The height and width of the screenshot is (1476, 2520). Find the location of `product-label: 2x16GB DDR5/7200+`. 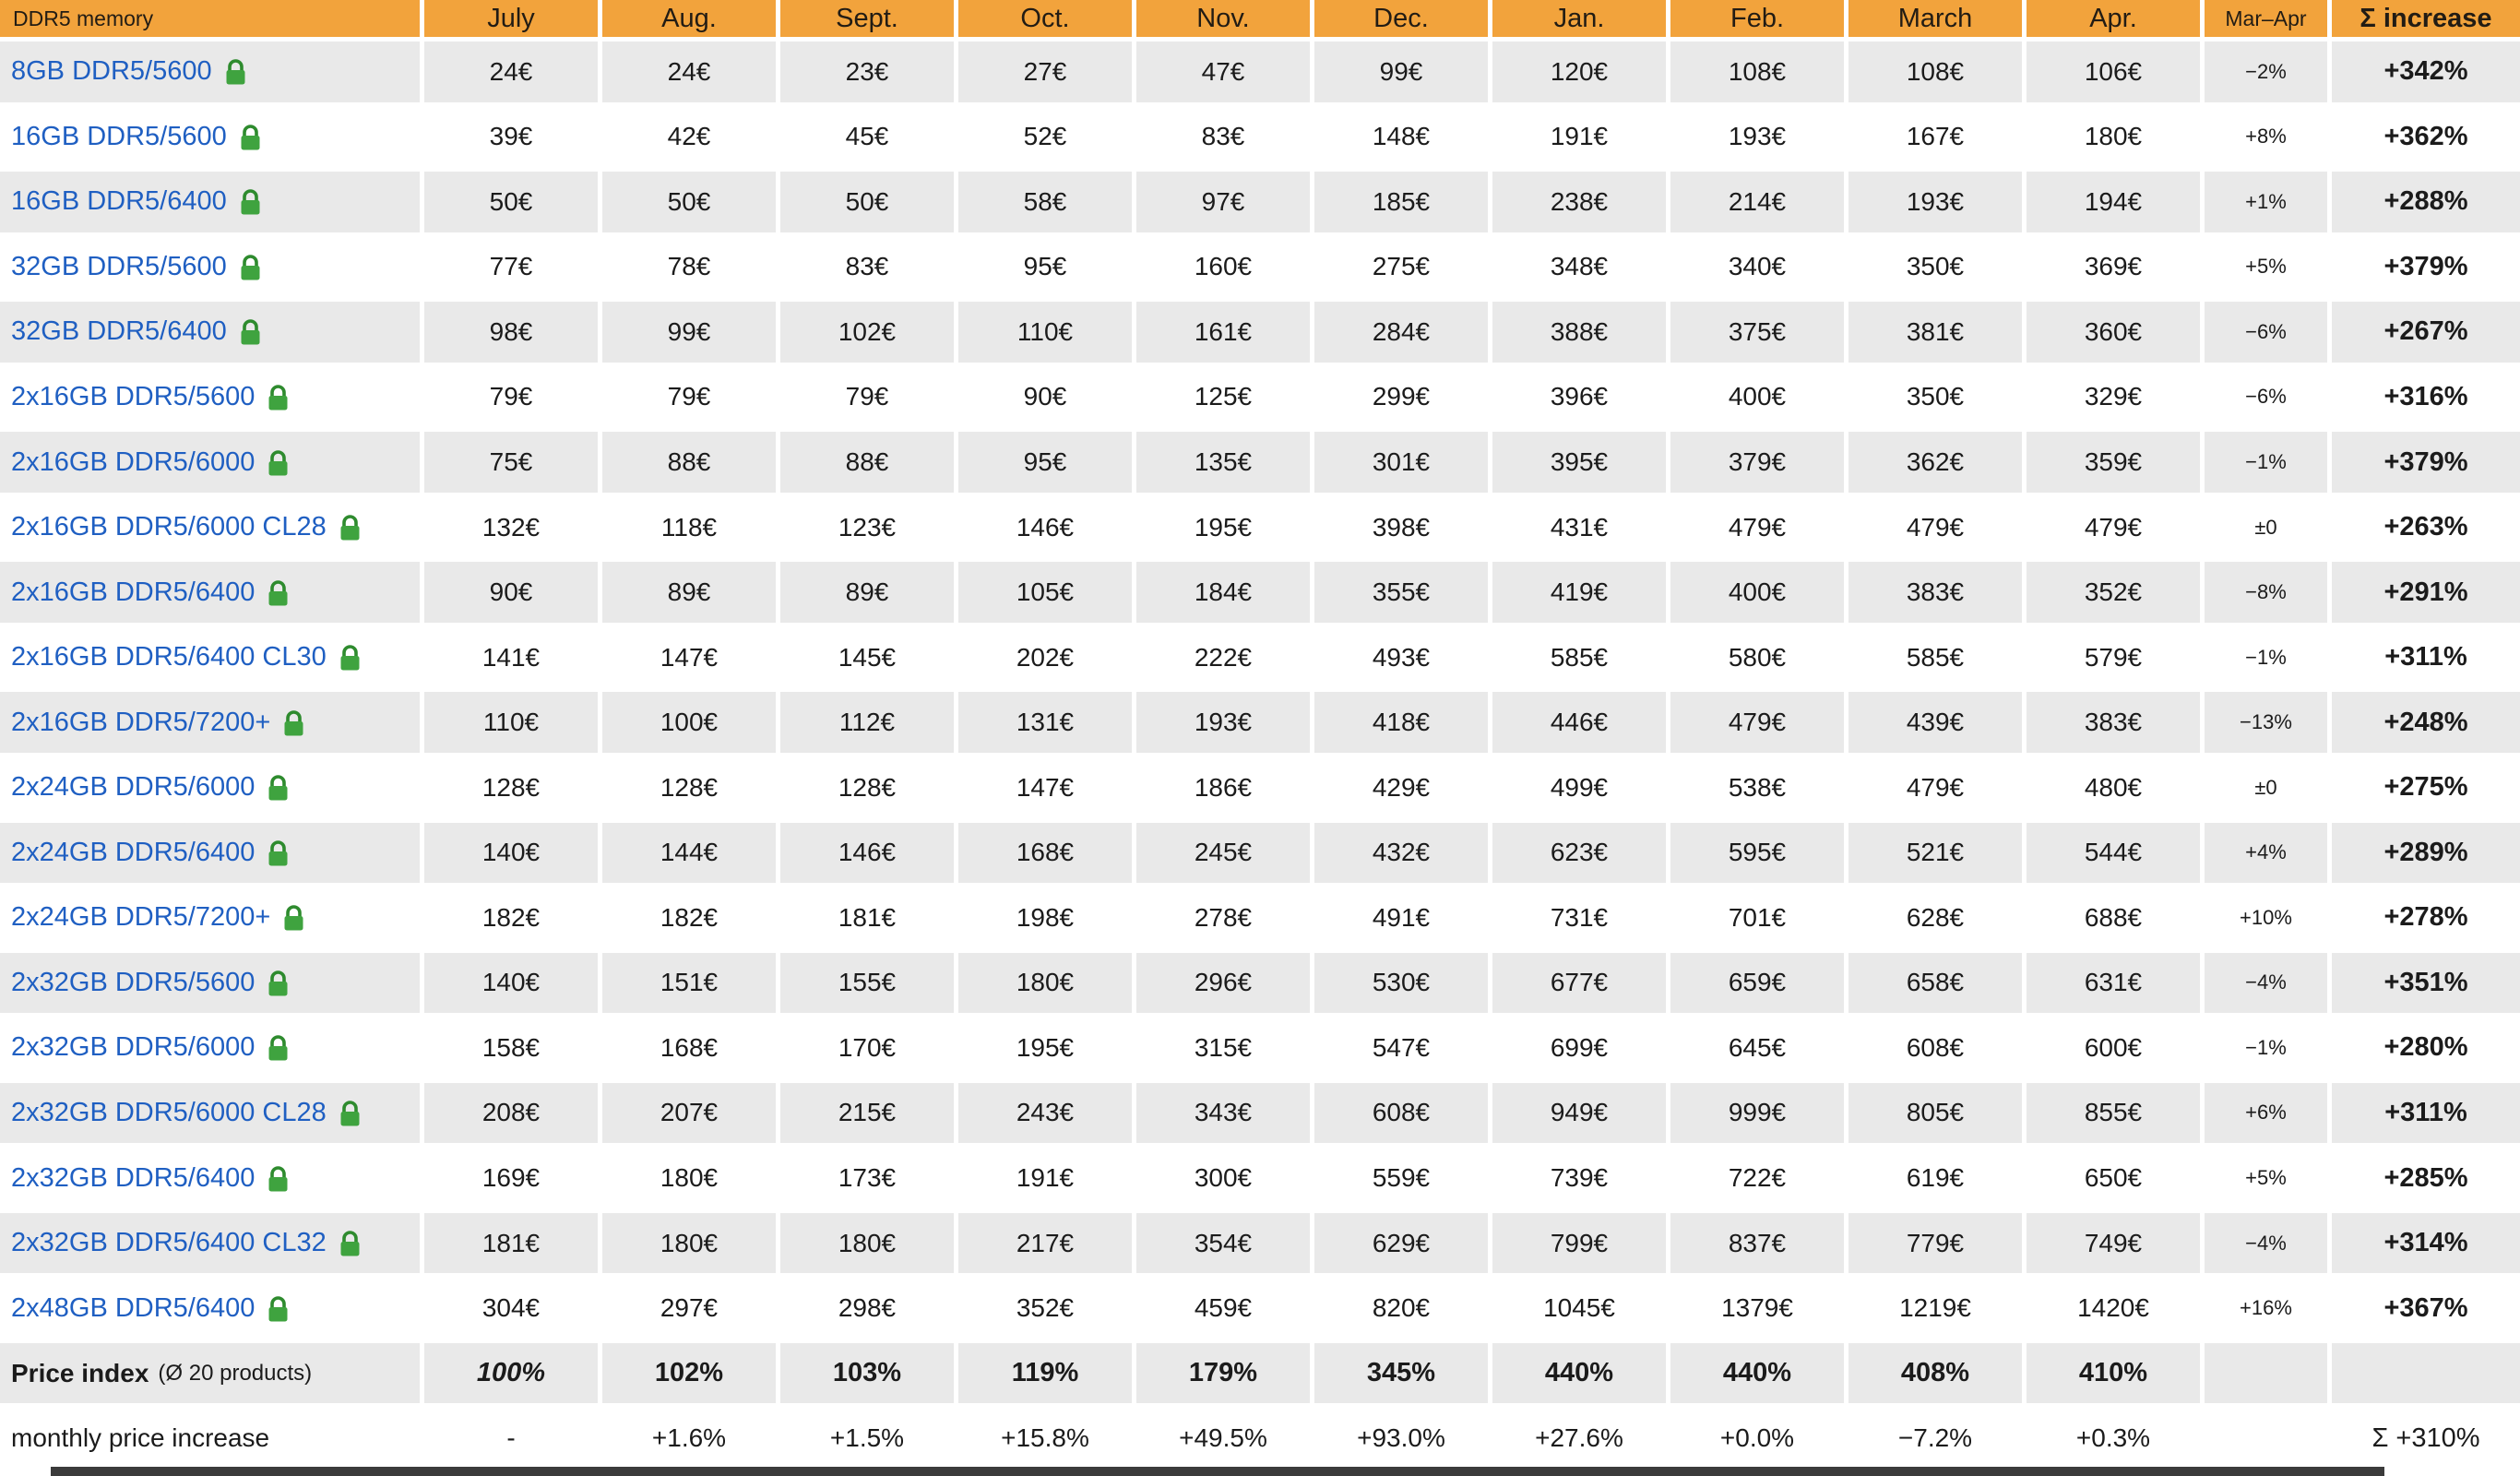

product-label: 2x16GB DDR5/7200+ is located at coordinates (141, 722).